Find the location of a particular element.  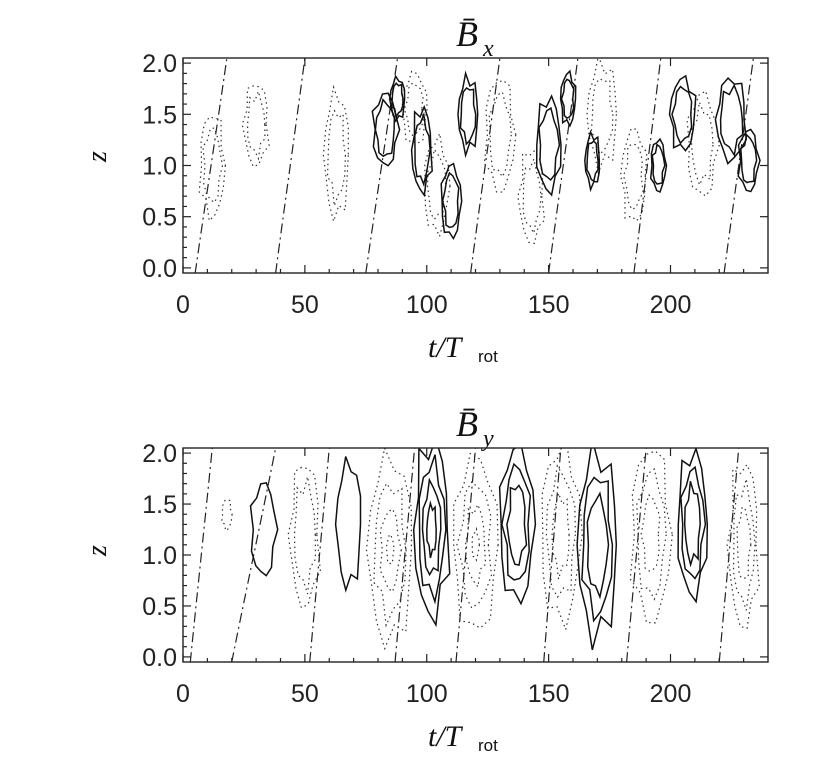

panel-title-subscript: y is located at coordinates (487, 439).